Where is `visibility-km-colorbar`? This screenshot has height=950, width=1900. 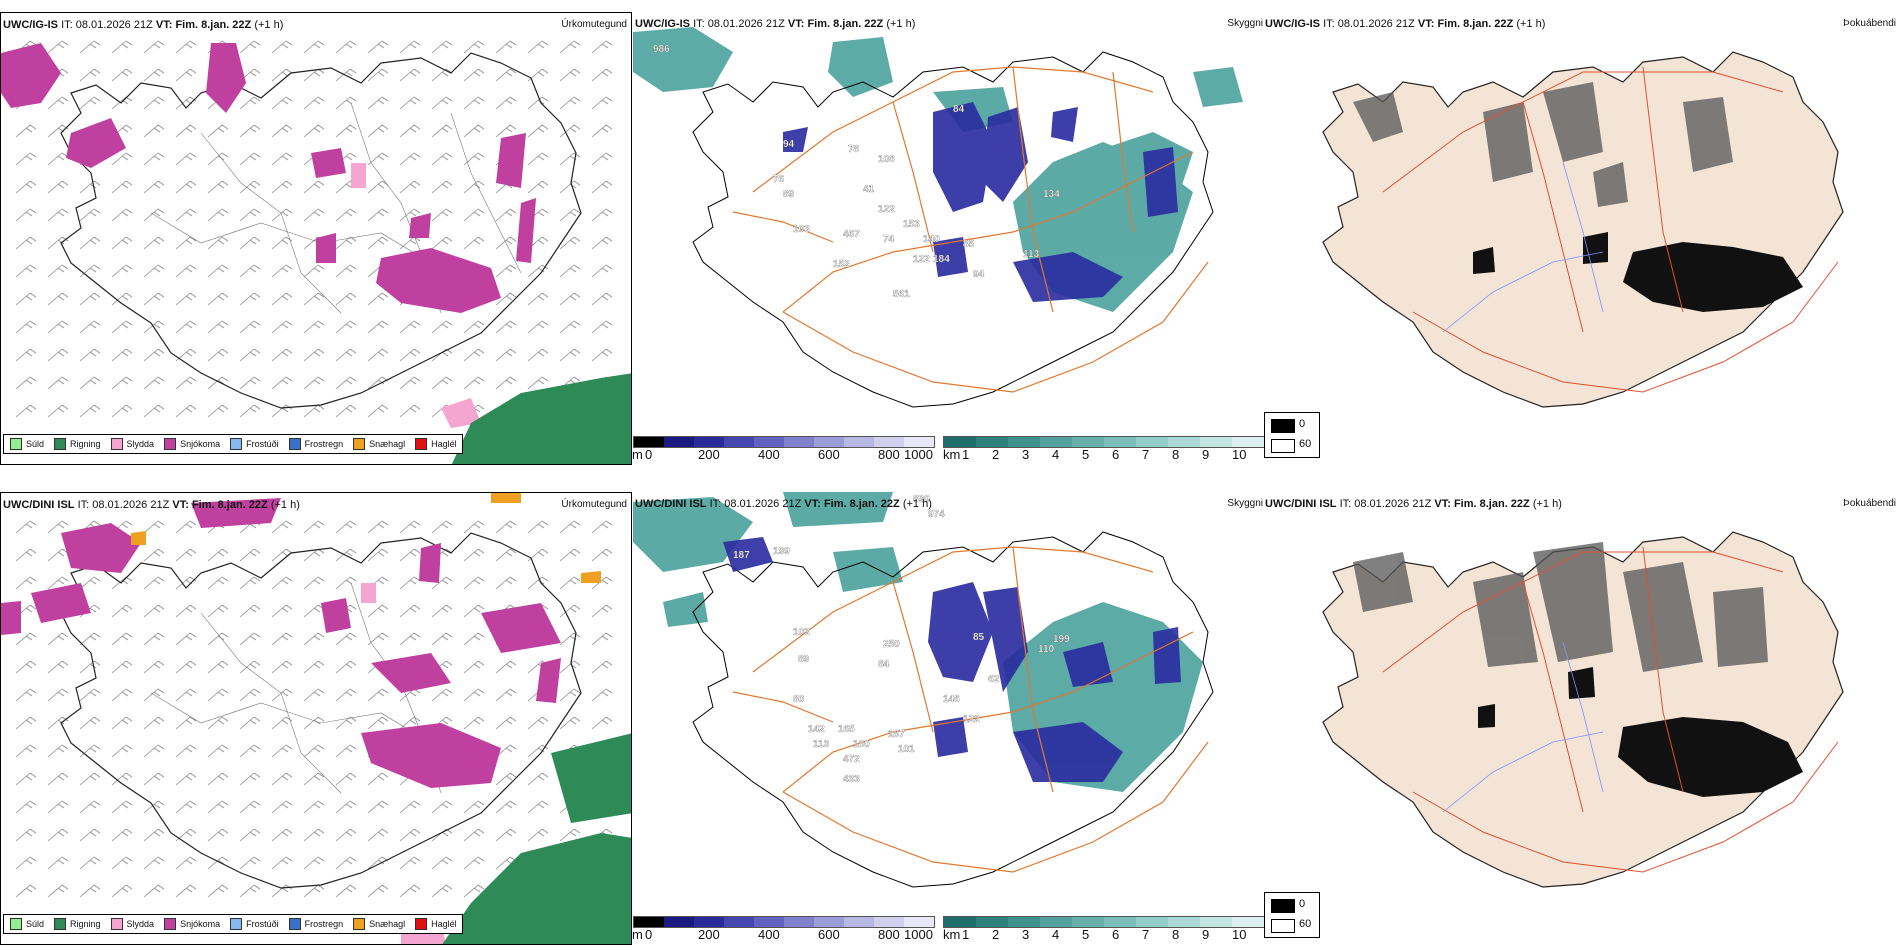
visibility-km-colorbar is located at coordinates (1104, 922).